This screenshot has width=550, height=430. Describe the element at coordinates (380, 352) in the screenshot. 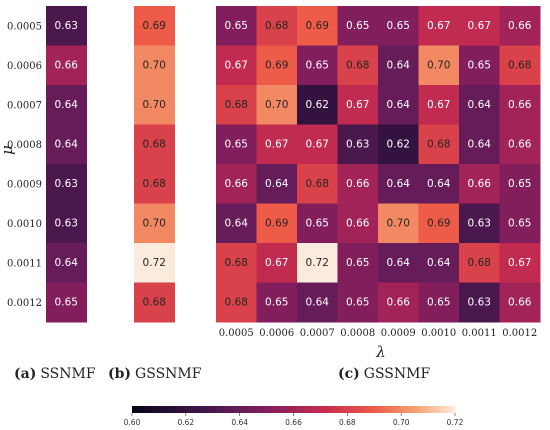

I see `x-axis-label: λ` at that location.